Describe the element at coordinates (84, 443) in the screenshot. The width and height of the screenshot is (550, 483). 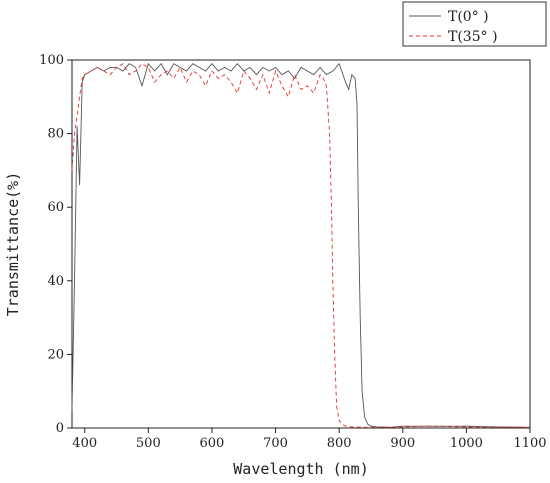
I see `x-tick-label: 400` at that location.